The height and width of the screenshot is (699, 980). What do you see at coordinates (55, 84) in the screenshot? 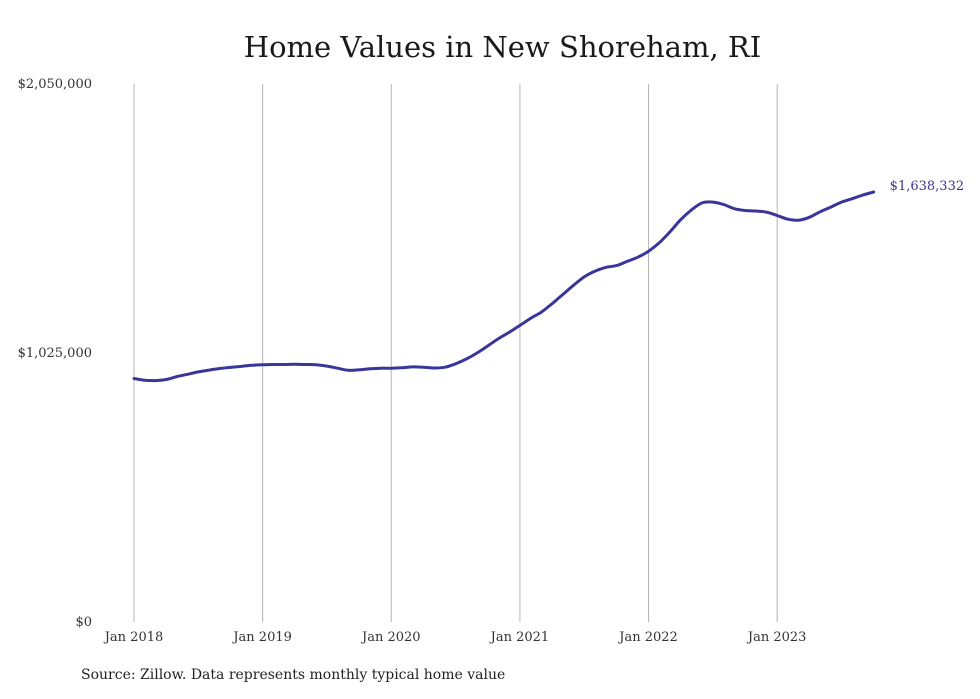
I see `y-tick-label: $2,050,000` at bounding box center [55, 84].